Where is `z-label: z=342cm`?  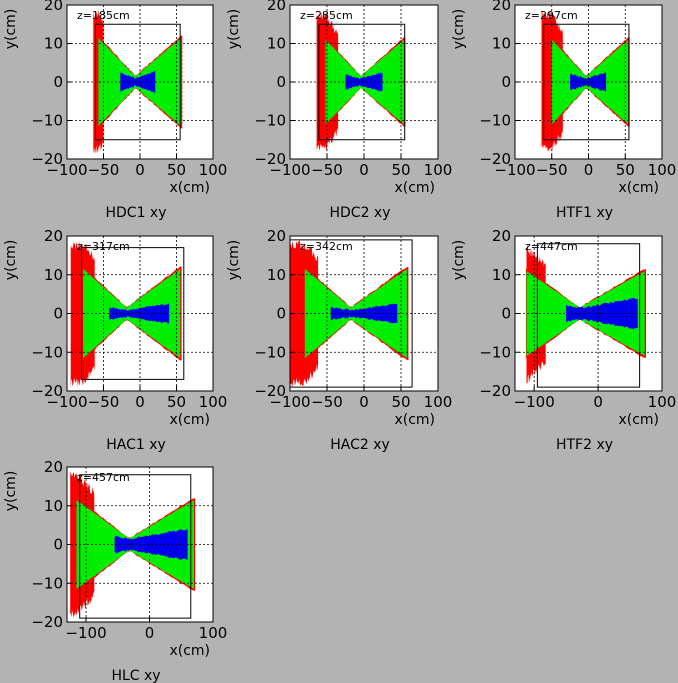 z-label: z=342cm is located at coordinates (326, 246).